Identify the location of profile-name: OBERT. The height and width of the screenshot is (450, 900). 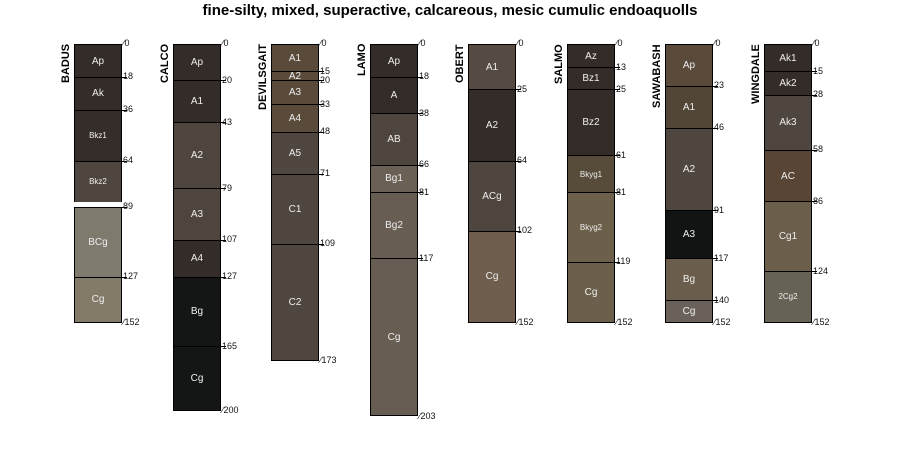
(460, 64).